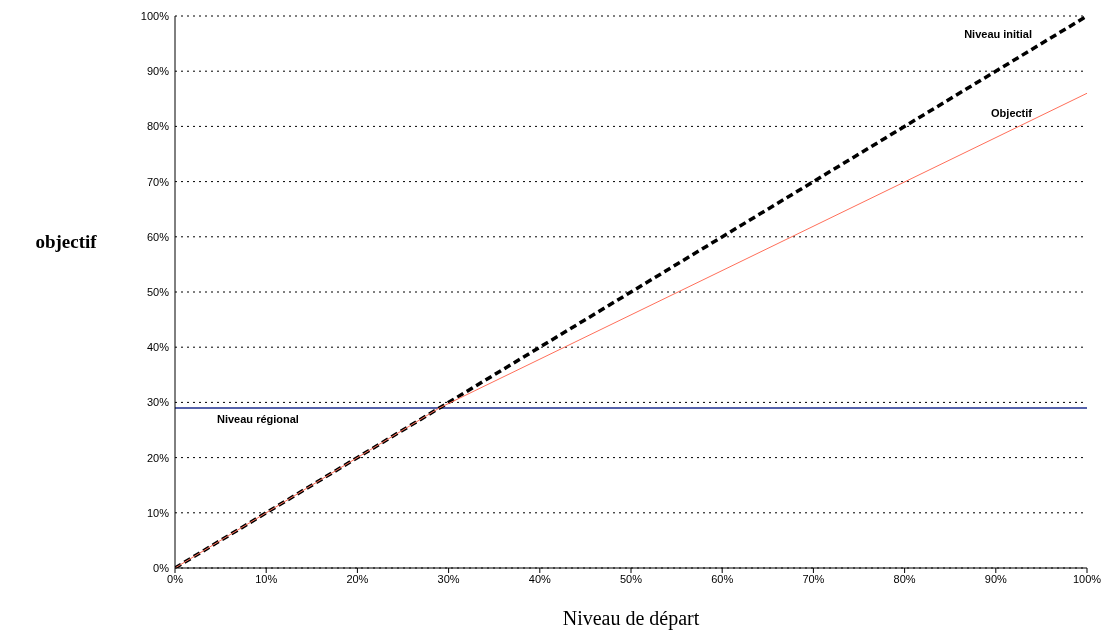  I want to click on y-tick-label: 100%, so click(155, 15).